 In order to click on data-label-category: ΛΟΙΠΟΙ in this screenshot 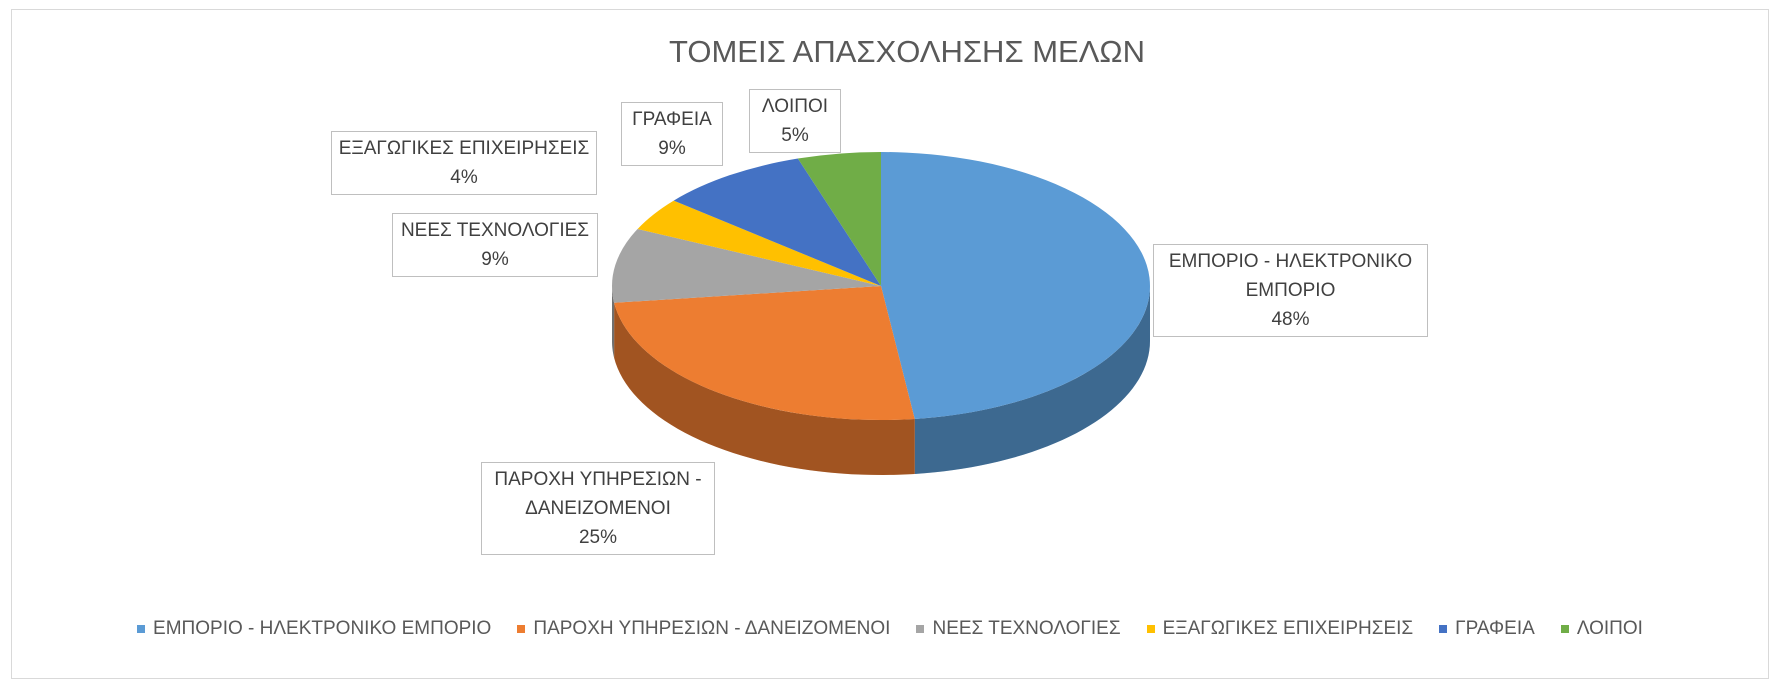, I will do `click(795, 106)`.